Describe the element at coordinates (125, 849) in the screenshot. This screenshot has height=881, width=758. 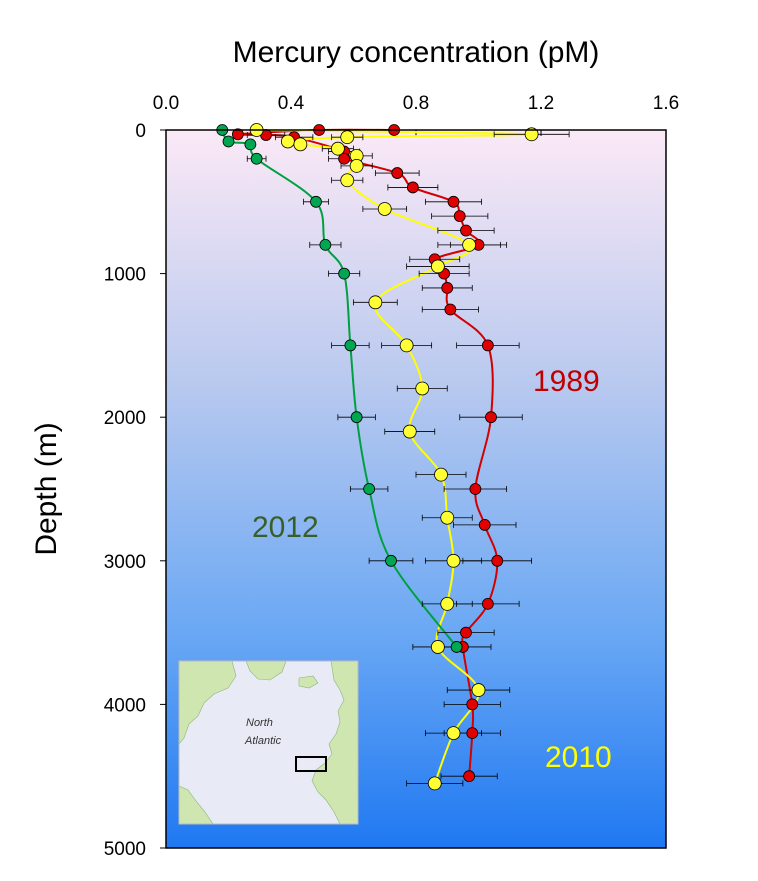
I see `y-tick-label: 5000` at that location.